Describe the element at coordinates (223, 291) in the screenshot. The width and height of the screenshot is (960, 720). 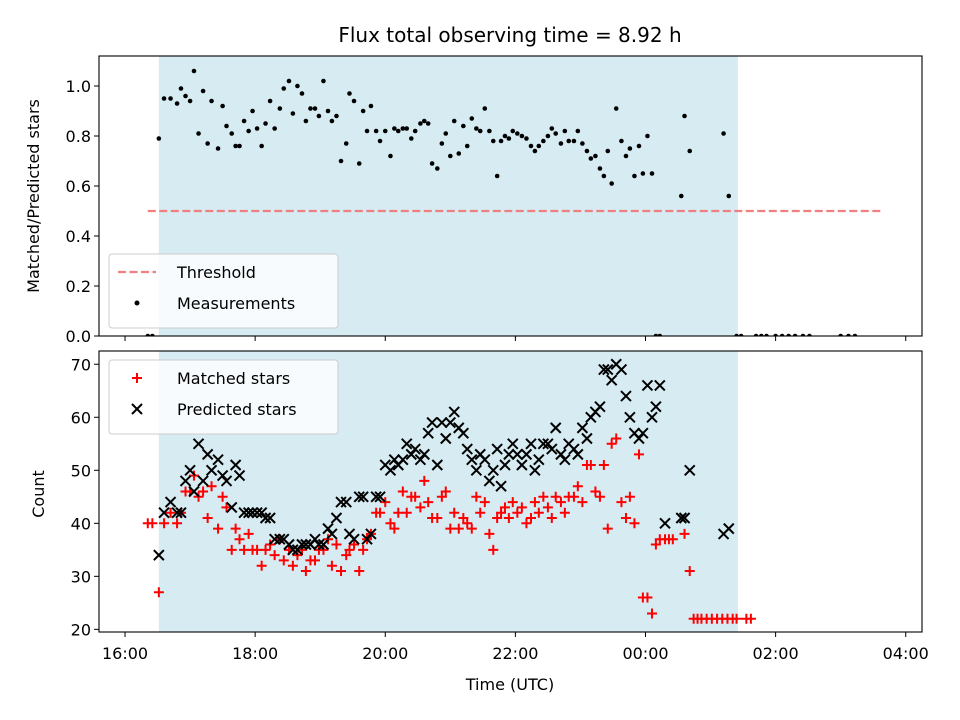
I see `legend: Threshold Measurements` at that location.